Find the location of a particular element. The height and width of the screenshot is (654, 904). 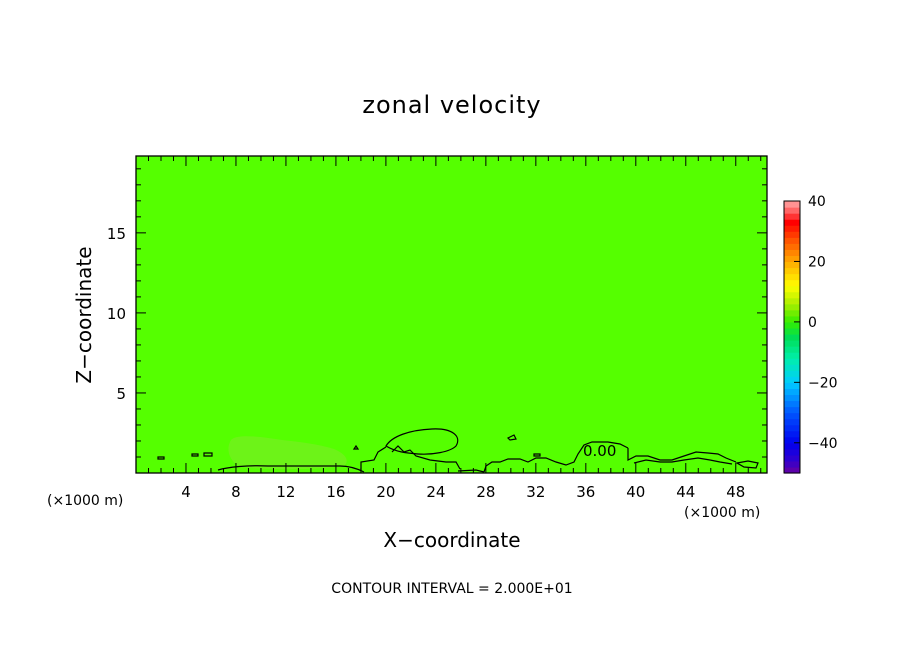

y-tick-label: 10 is located at coordinates (116, 314).